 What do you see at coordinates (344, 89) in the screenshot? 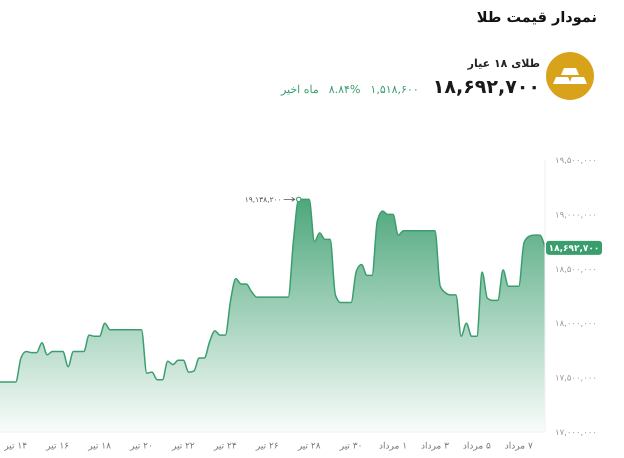
I see `text: ۸.۸۴%` at bounding box center [344, 89].